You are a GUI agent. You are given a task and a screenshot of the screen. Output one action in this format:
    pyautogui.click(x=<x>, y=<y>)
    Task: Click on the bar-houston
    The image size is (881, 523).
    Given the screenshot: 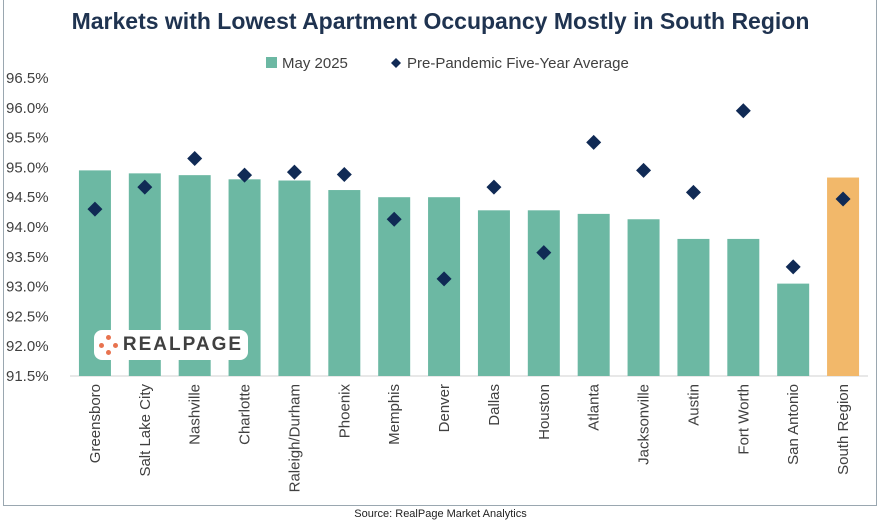 What is the action you would take?
    pyautogui.click(x=543, y=293)
    